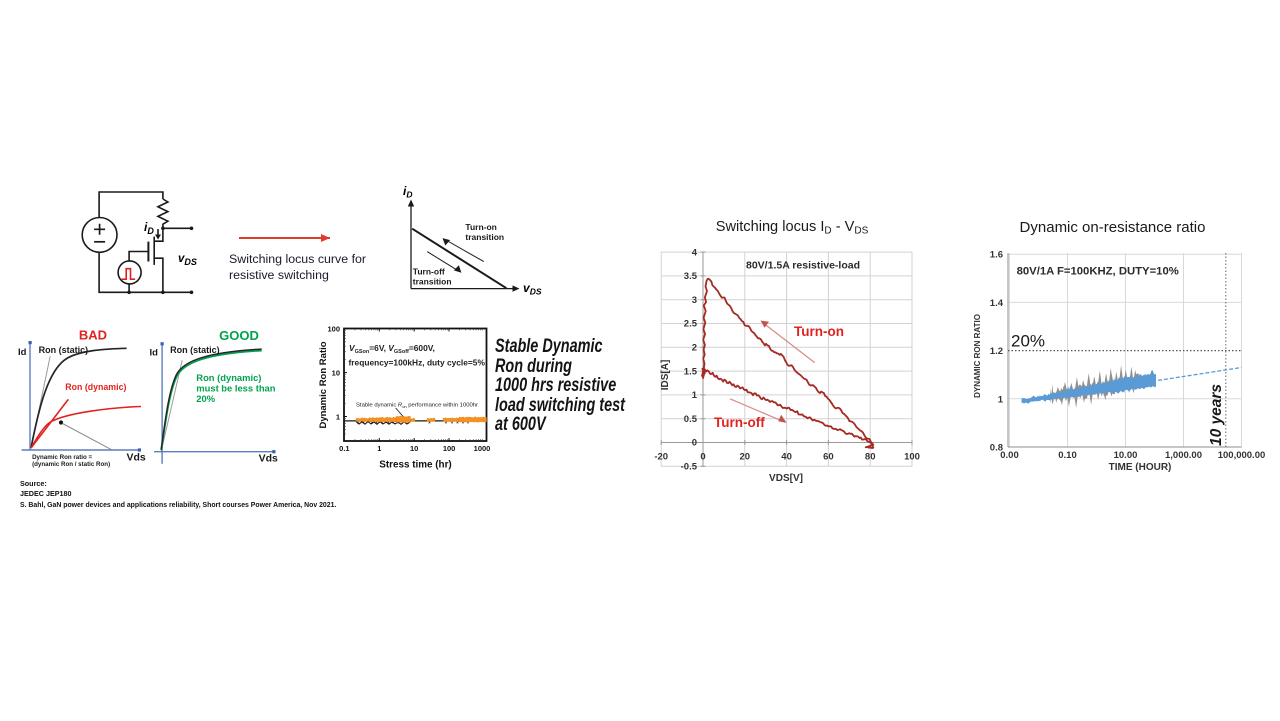 The height and width of the screenshot is (721, 1280). Describe the element at coordinates (661, 457) in the screenshot. I see `svg-text: -20` at that location.